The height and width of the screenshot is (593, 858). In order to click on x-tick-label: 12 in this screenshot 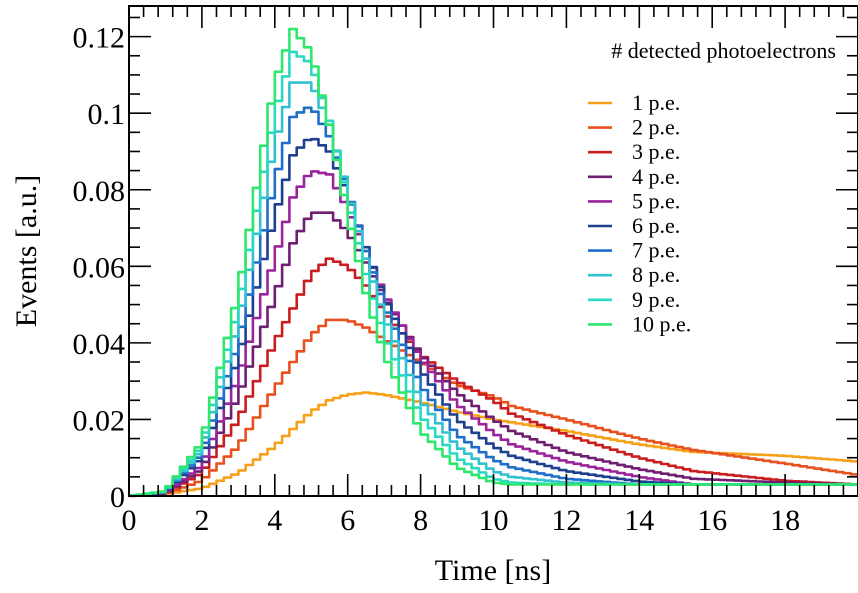, I will do `click(566, 520)`.